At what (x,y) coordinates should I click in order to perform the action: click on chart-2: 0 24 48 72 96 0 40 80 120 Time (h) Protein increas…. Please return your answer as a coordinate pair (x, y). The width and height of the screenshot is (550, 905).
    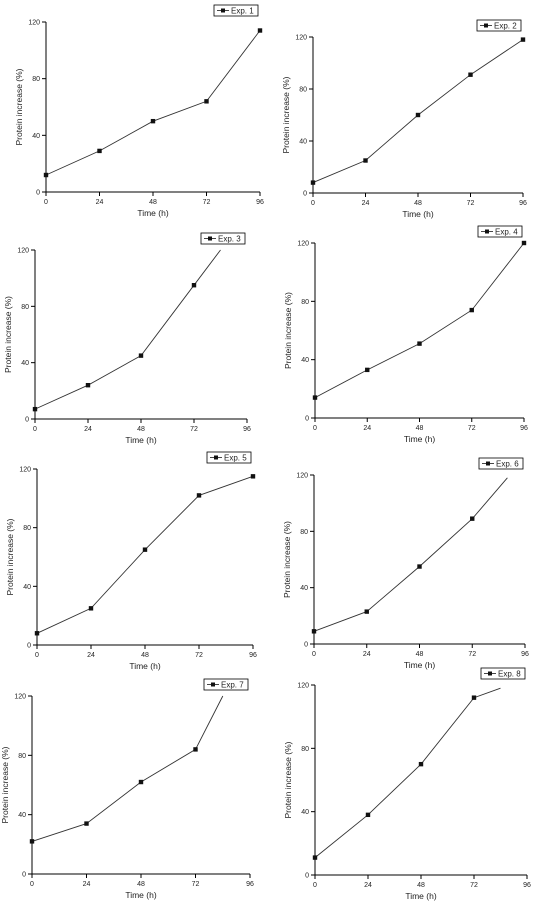
    Looking at the image, I should click on (404, 119).